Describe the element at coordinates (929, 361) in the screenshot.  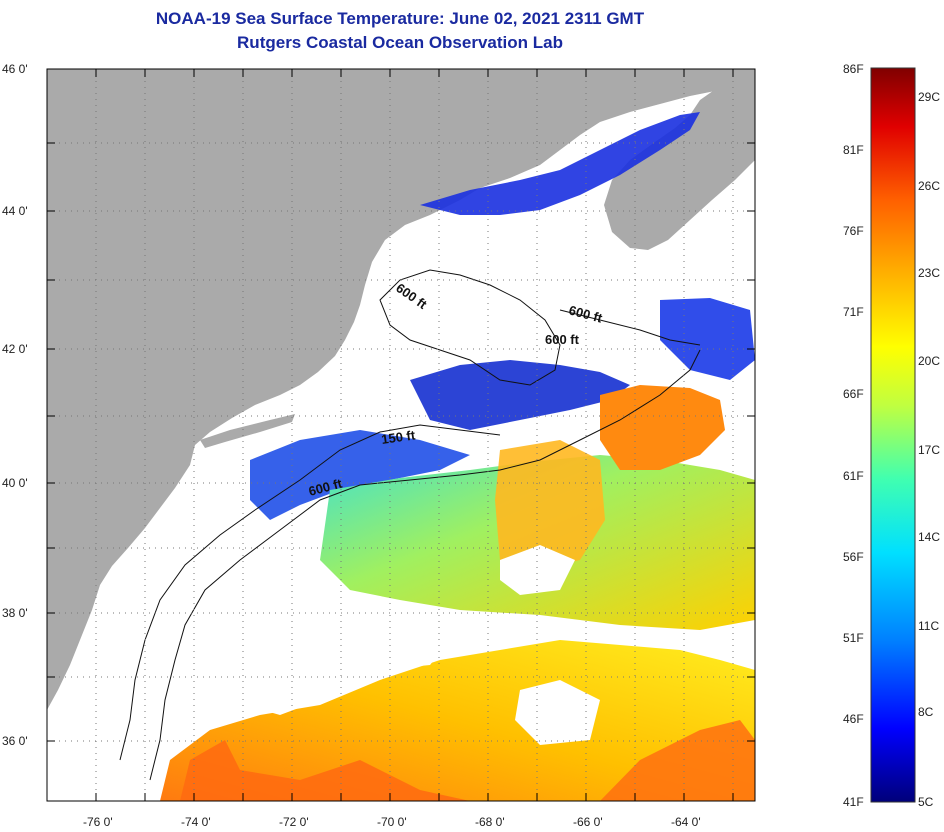
I see `colorbar-label-20c: 20C` at that location.